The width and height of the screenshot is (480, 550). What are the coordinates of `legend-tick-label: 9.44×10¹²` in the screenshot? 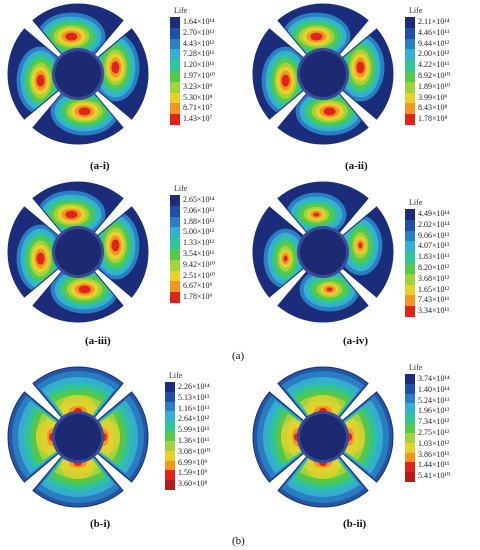 It's located at (434, 43).